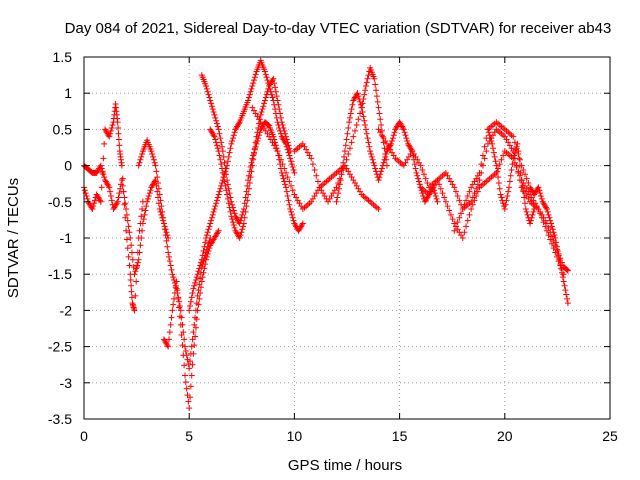 The height and width of the screenshot is (480, 640). Describe the element at coordinates (250, 158) in the screenshot. I see `series-sat-g` at that location.